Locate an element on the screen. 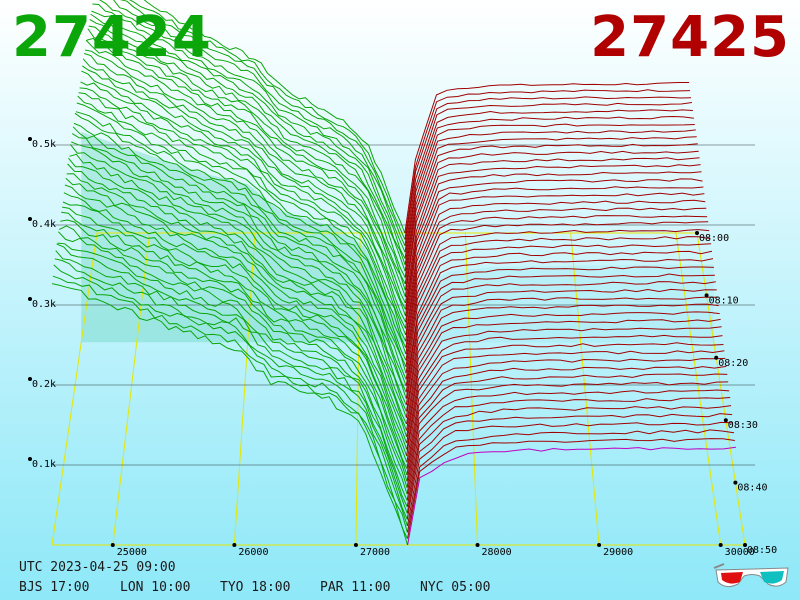  utc-time: UTC 2023-04-25 09:00 is located at coordinates (97, 567).